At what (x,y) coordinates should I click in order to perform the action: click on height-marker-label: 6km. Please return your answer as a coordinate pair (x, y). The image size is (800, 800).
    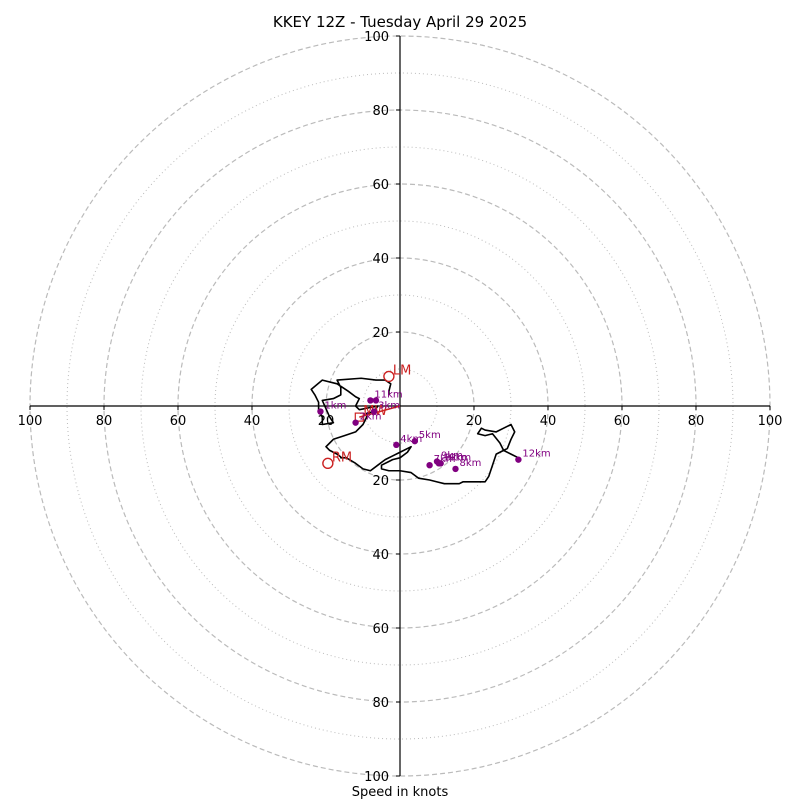
    Looking at the image, I should click on (456, 457).